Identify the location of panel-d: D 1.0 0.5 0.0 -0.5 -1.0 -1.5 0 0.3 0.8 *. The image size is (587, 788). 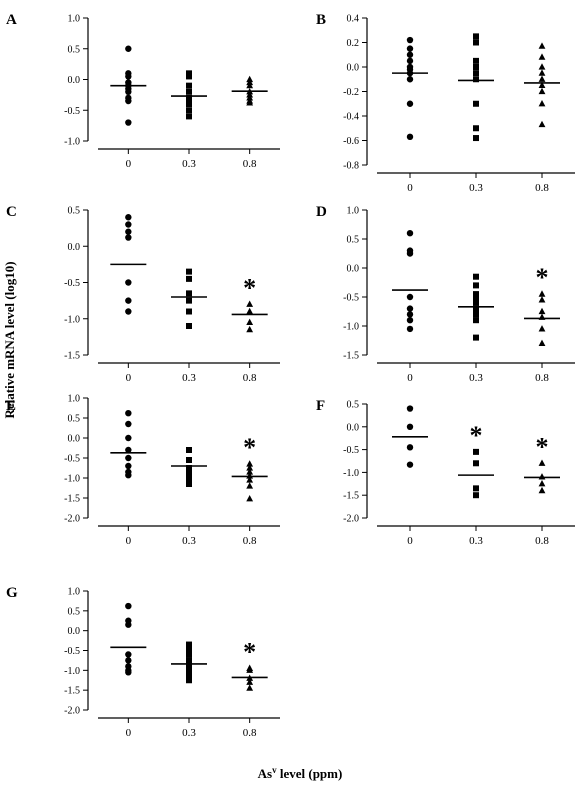
(445, 294).